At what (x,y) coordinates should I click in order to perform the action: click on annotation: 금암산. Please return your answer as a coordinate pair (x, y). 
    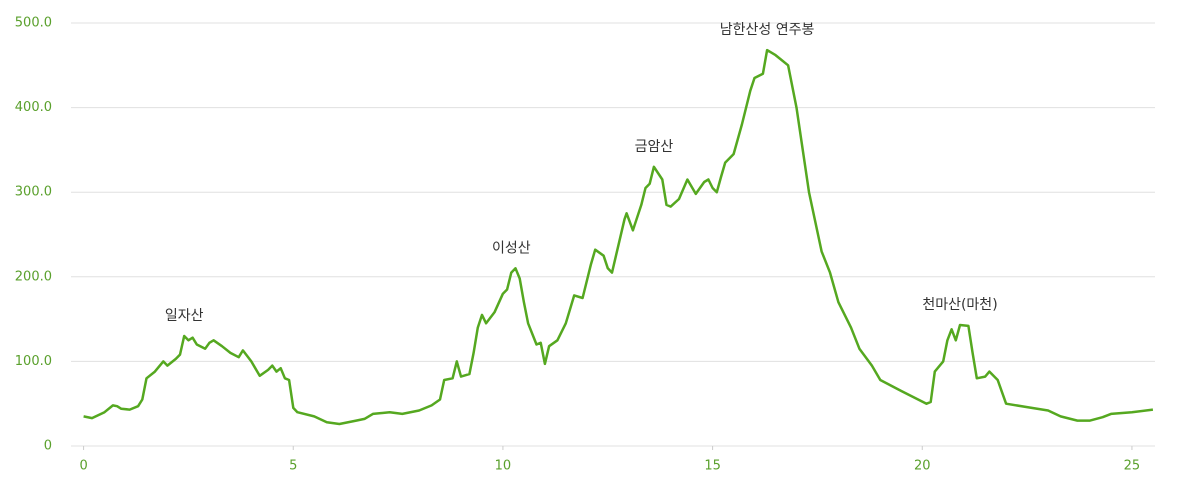
    Looking at the image, I should click on (654, 147).